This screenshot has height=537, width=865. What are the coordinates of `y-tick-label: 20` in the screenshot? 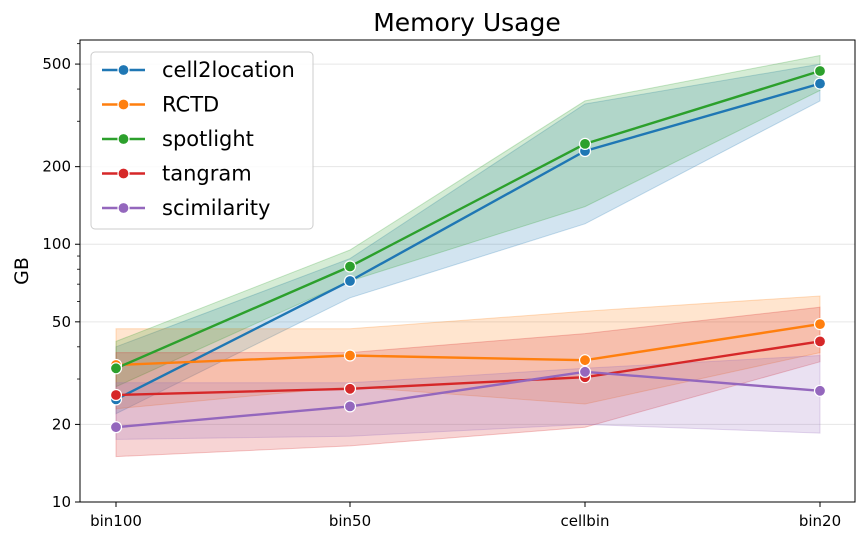 It's located at (61, 424).